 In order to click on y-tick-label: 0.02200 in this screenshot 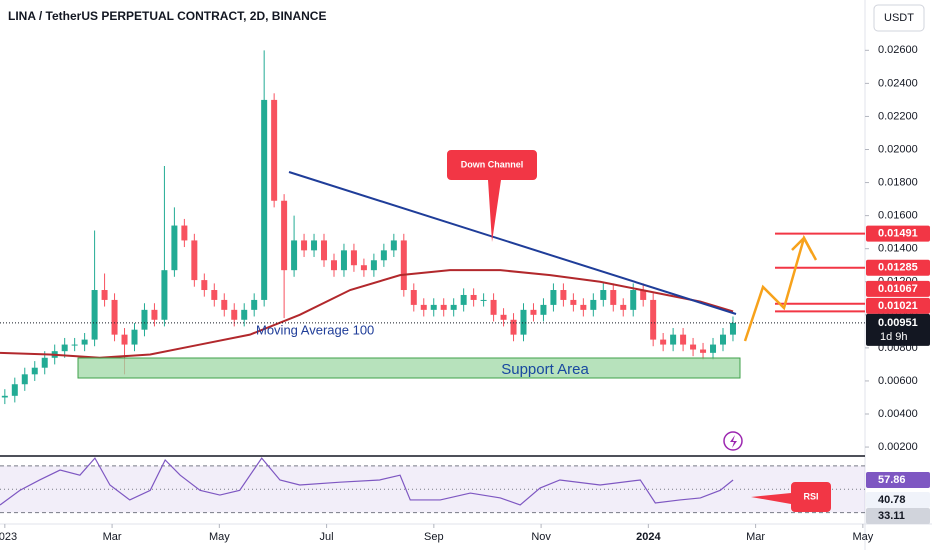, I will do `click(898, 116)`.